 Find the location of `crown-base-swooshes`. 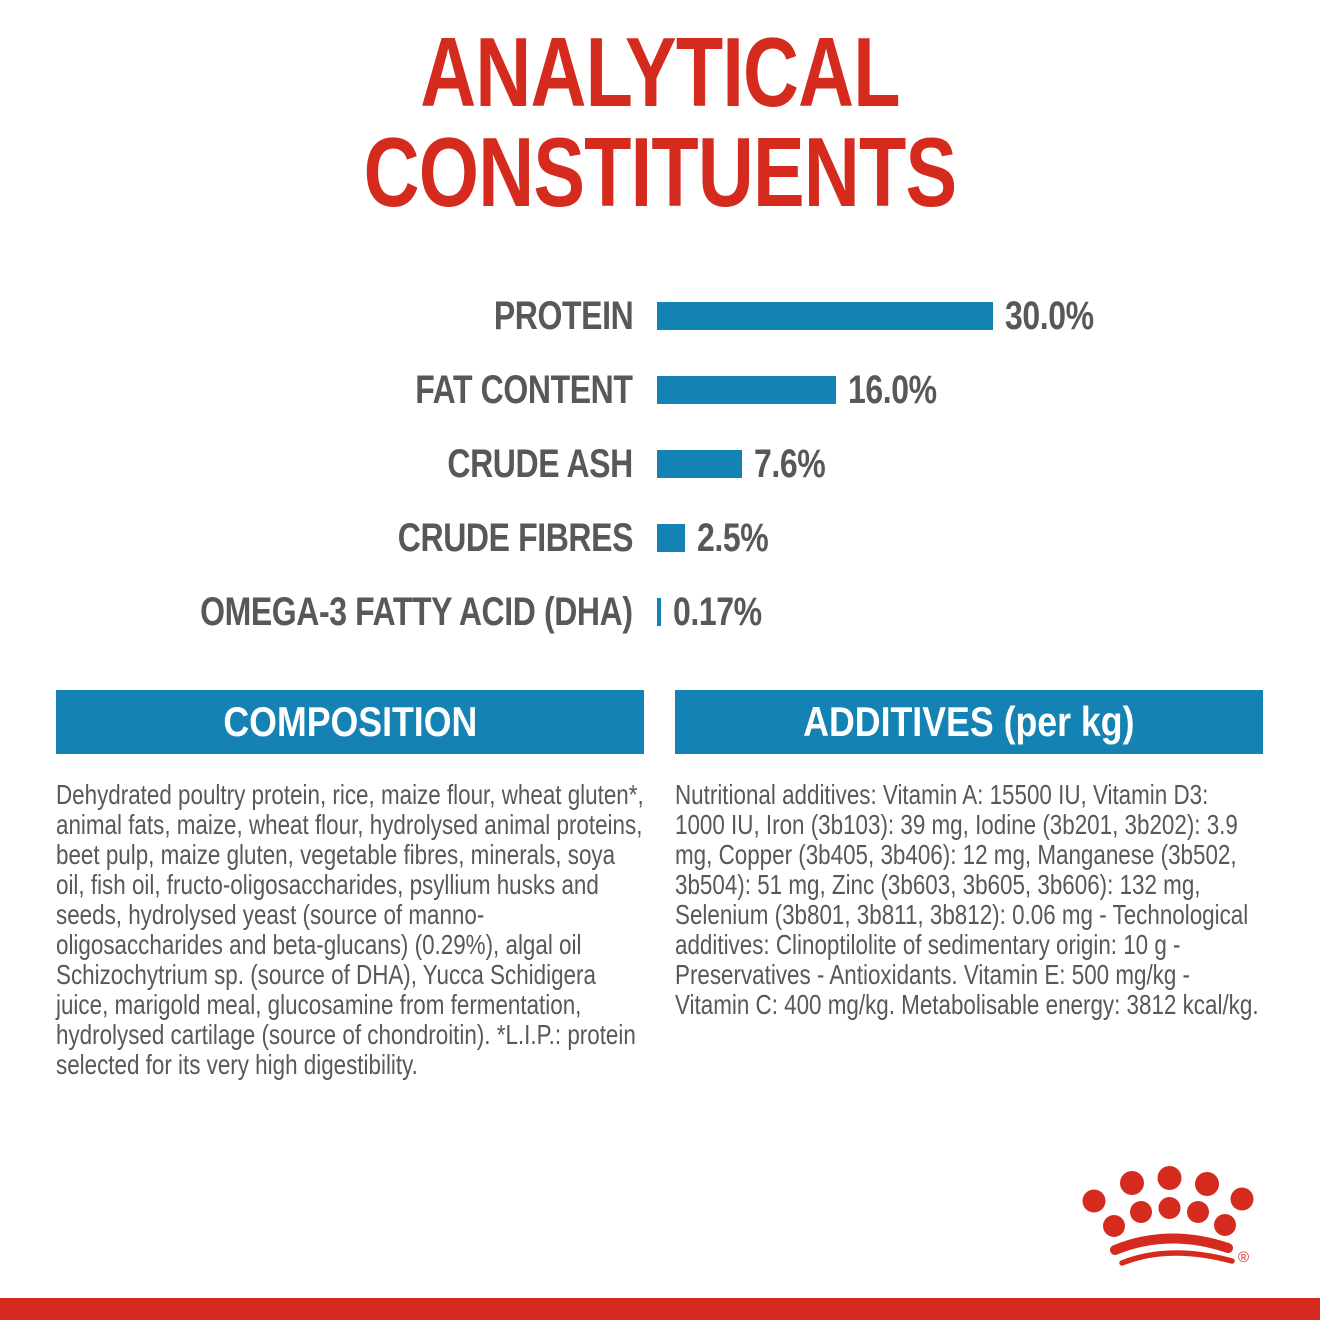

crown-base-swooshes is located at coordinates (1172, 1249).